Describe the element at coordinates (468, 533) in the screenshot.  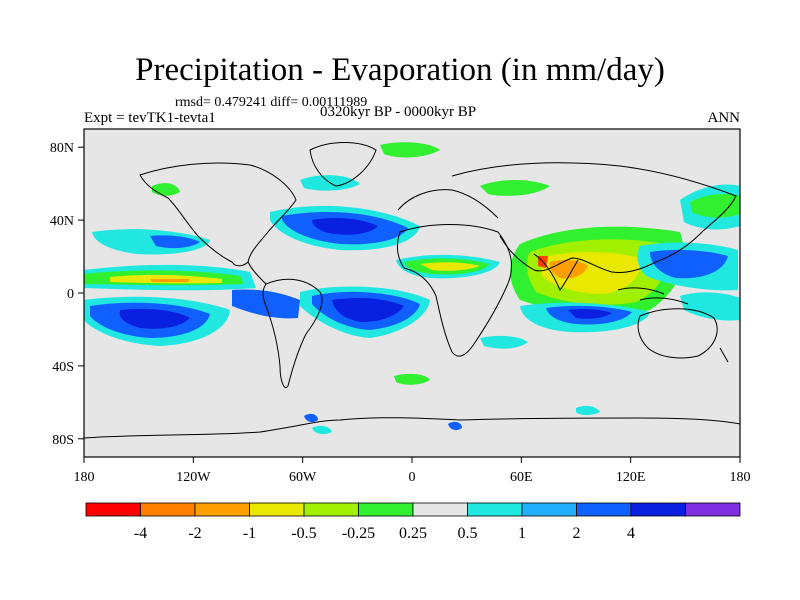
I see `colorbar-label: 0.5` at that location.